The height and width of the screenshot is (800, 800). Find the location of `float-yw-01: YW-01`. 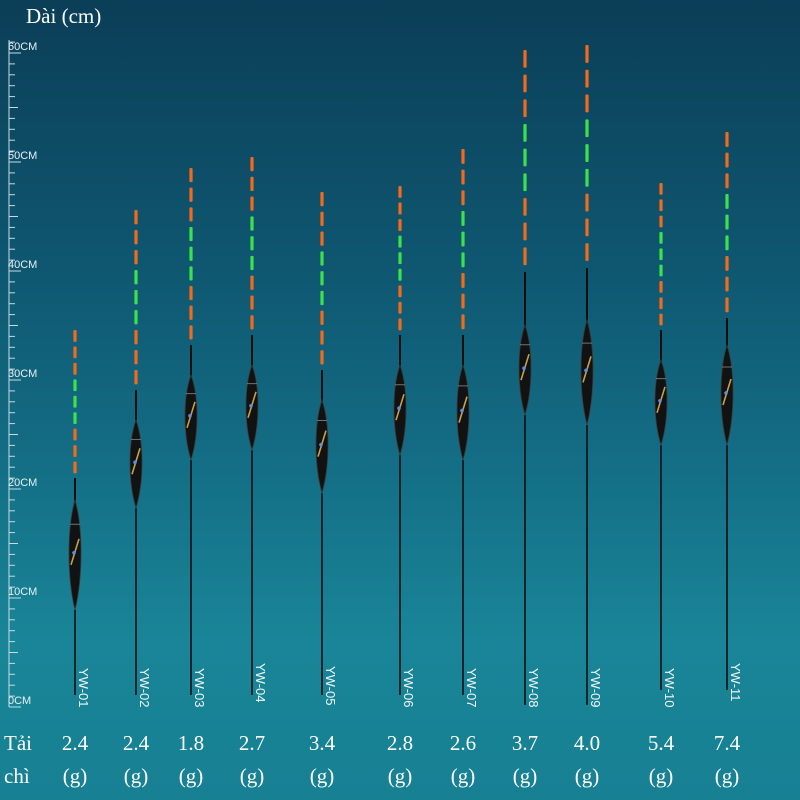

float-yw-01: YW-01 is located at coordinates (79, 519).